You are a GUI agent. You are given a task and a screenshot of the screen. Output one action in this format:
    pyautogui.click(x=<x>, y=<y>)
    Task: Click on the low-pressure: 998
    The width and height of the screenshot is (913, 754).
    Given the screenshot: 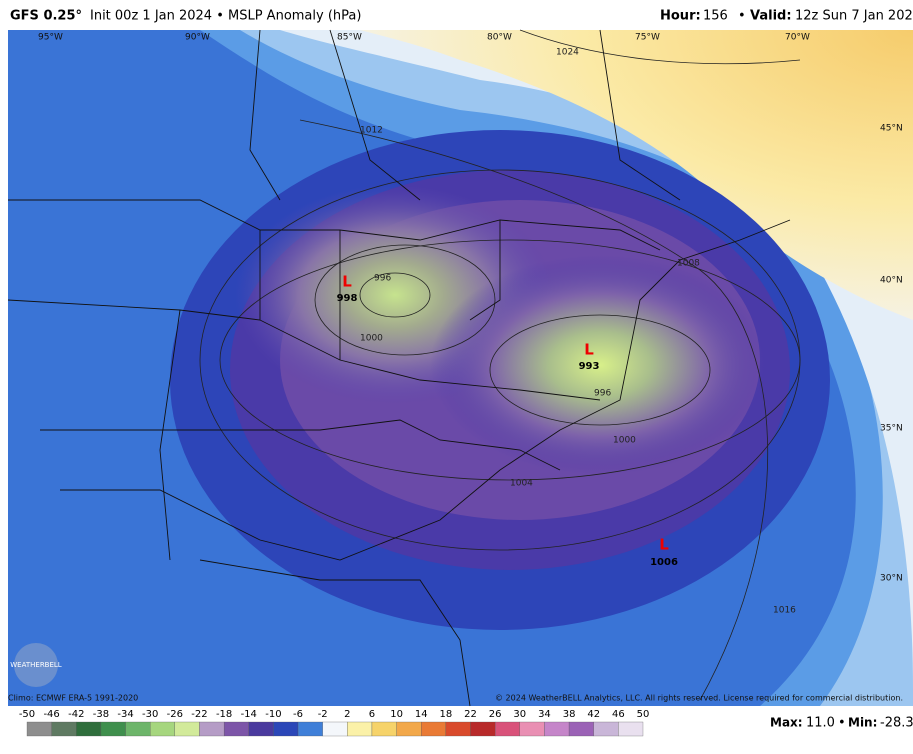 What is the action you would take?
    pyautogui.click(x=347, y=298)
    